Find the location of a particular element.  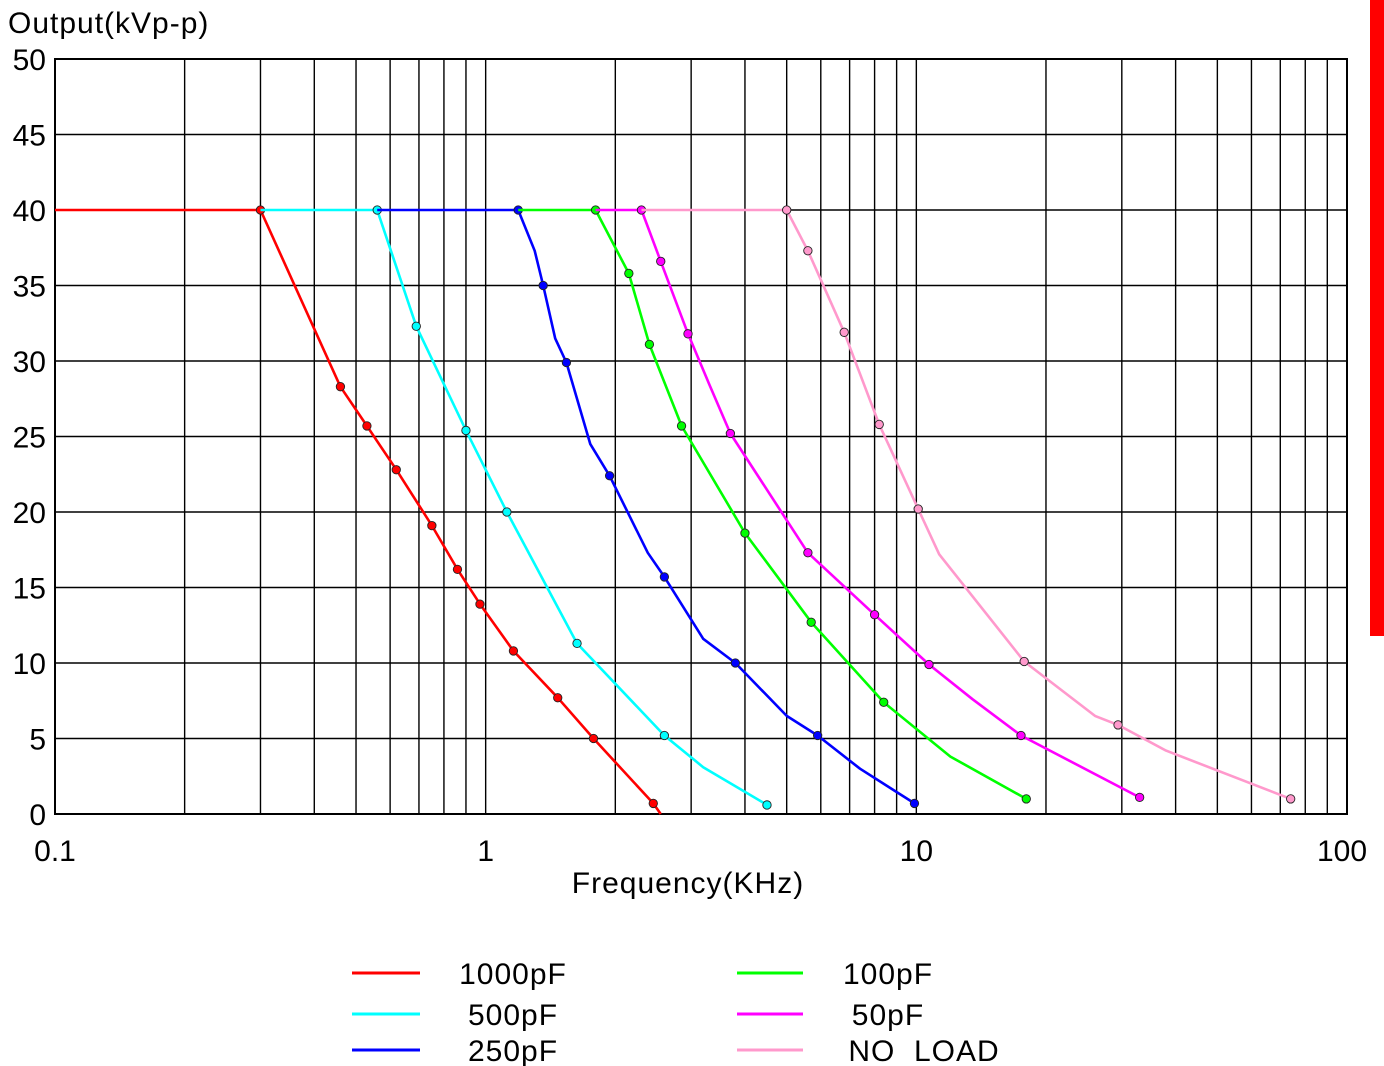

y-tick-label: 35 is located at coordinates (29, 287).